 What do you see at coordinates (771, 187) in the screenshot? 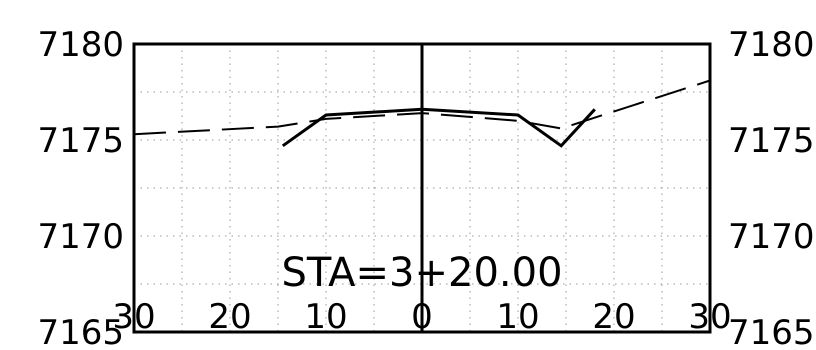
I see `y-axis-labels-right: 7165 7170 7175 7180` at bounding box center [771, 187].